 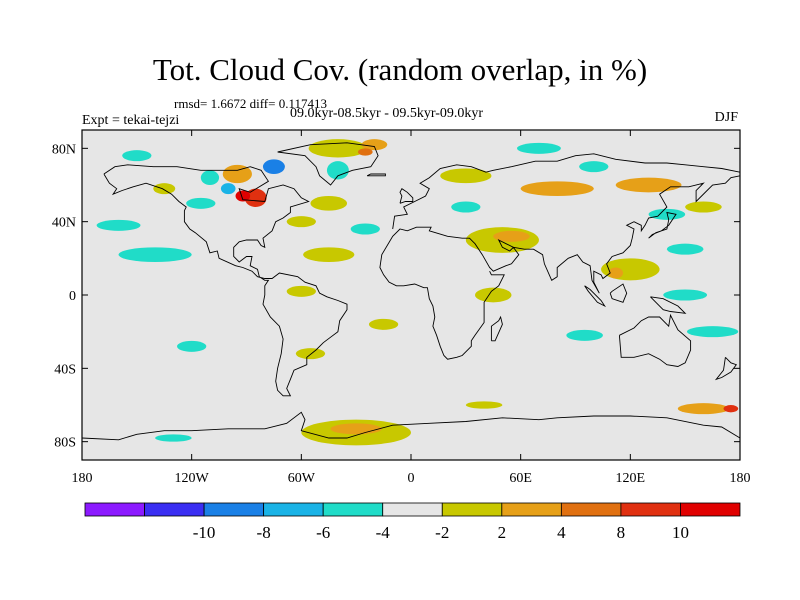 I want to click on y-tick-label: 80N, so click(x=64, y=149).